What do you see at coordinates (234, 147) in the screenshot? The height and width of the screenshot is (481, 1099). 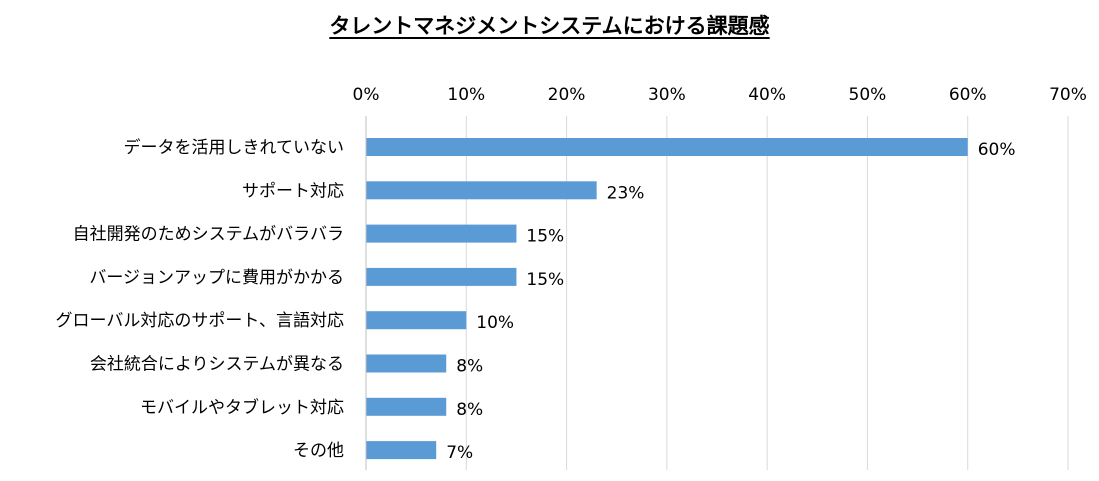 I see `category-label: データを活用しきれていない` at bounding box center [234, 147].